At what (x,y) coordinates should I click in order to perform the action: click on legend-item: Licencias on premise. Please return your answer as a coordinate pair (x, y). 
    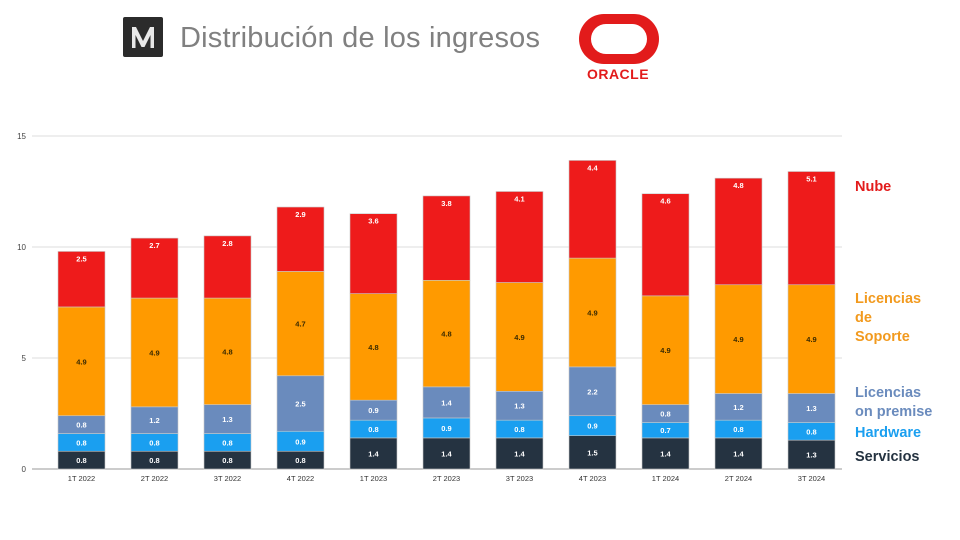
    Looking at the image, I should click on (893, 403).